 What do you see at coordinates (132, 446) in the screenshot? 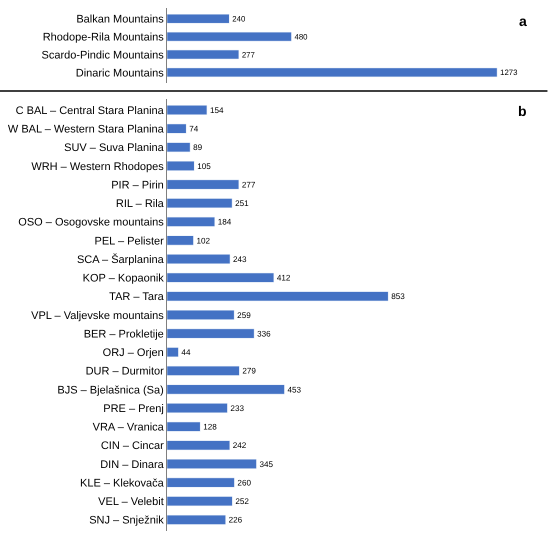
I see `y-tick-label: CIN – Cincar` at bounding box center [132, 446].